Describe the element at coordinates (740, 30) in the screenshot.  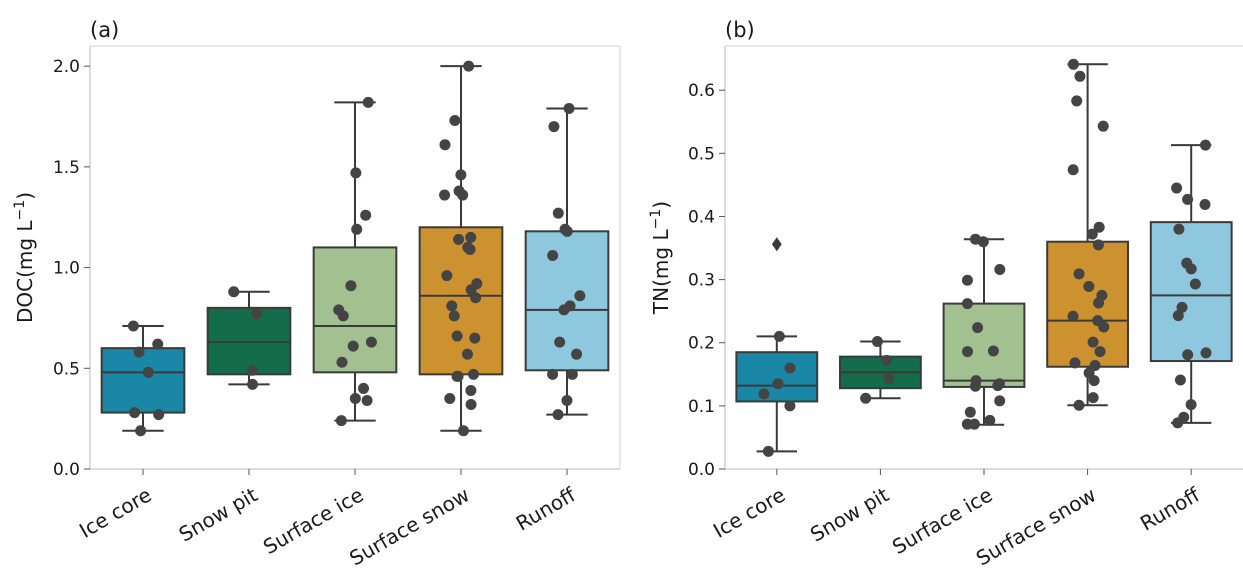
I see `panel-label: (b)` at that location.